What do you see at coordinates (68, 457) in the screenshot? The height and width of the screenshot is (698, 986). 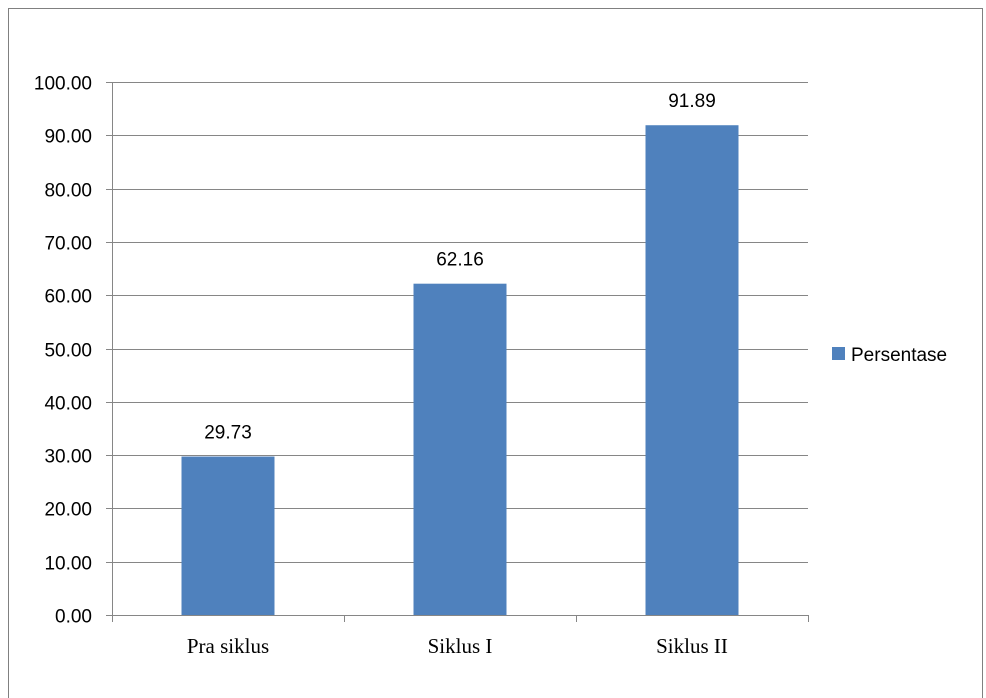 I see `y-tick-label: 30.00` at bounding box center [68, 457].